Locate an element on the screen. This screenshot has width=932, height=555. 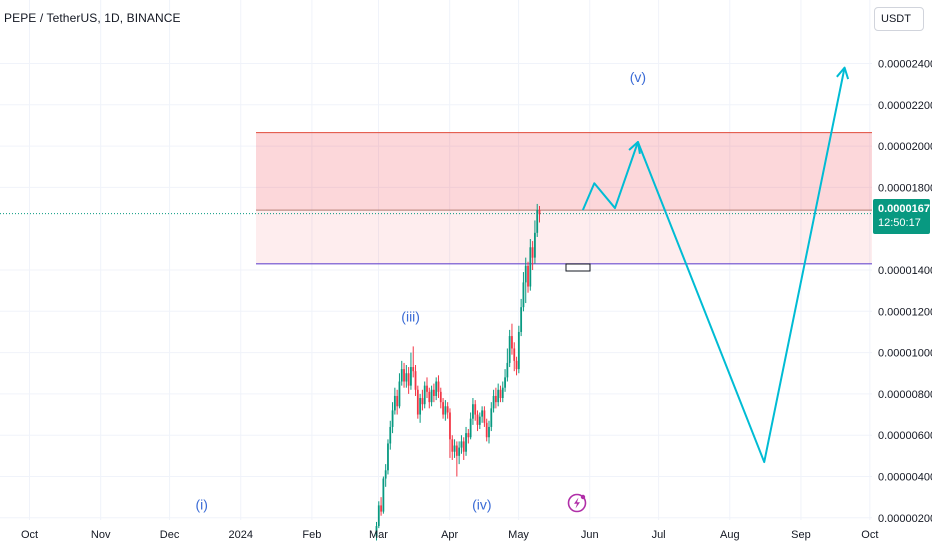
x-tick-label: Mar is located at coordinates (378, 535).